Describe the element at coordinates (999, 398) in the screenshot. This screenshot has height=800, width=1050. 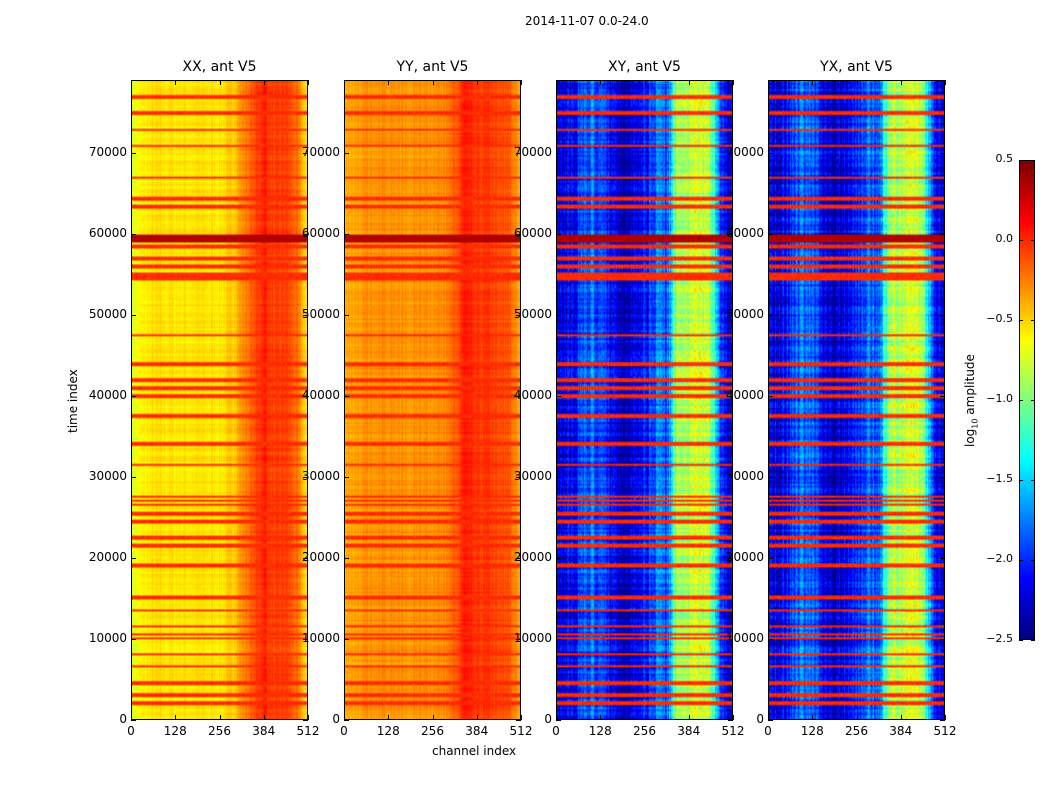
I see `colorbar-tick-label: −1.0` at that location.